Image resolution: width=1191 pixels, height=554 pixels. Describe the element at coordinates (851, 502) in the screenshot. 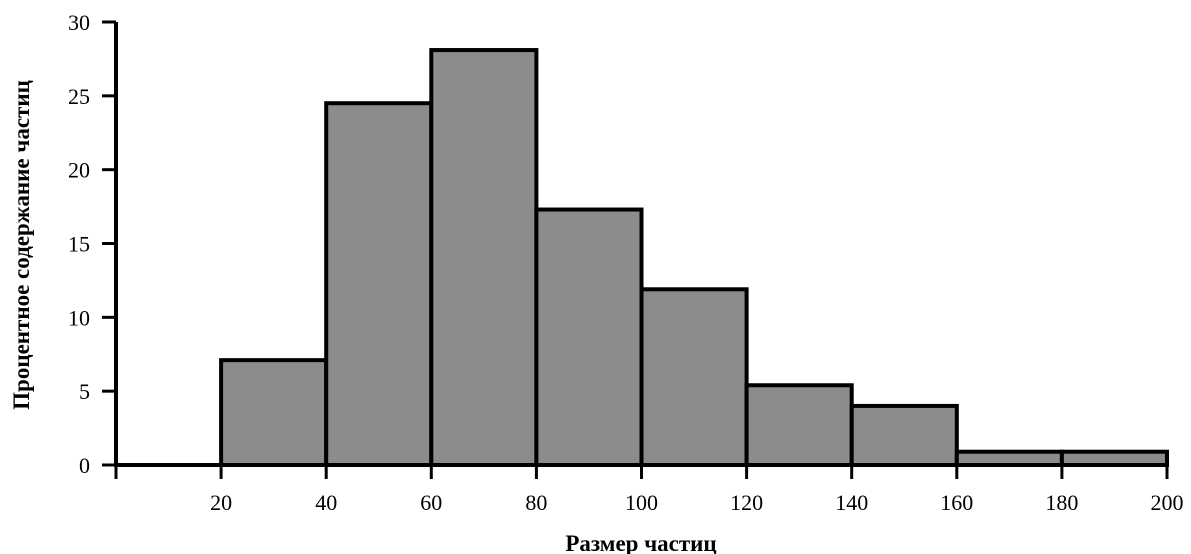

I see `x-tick-label-140: 140` at that location.